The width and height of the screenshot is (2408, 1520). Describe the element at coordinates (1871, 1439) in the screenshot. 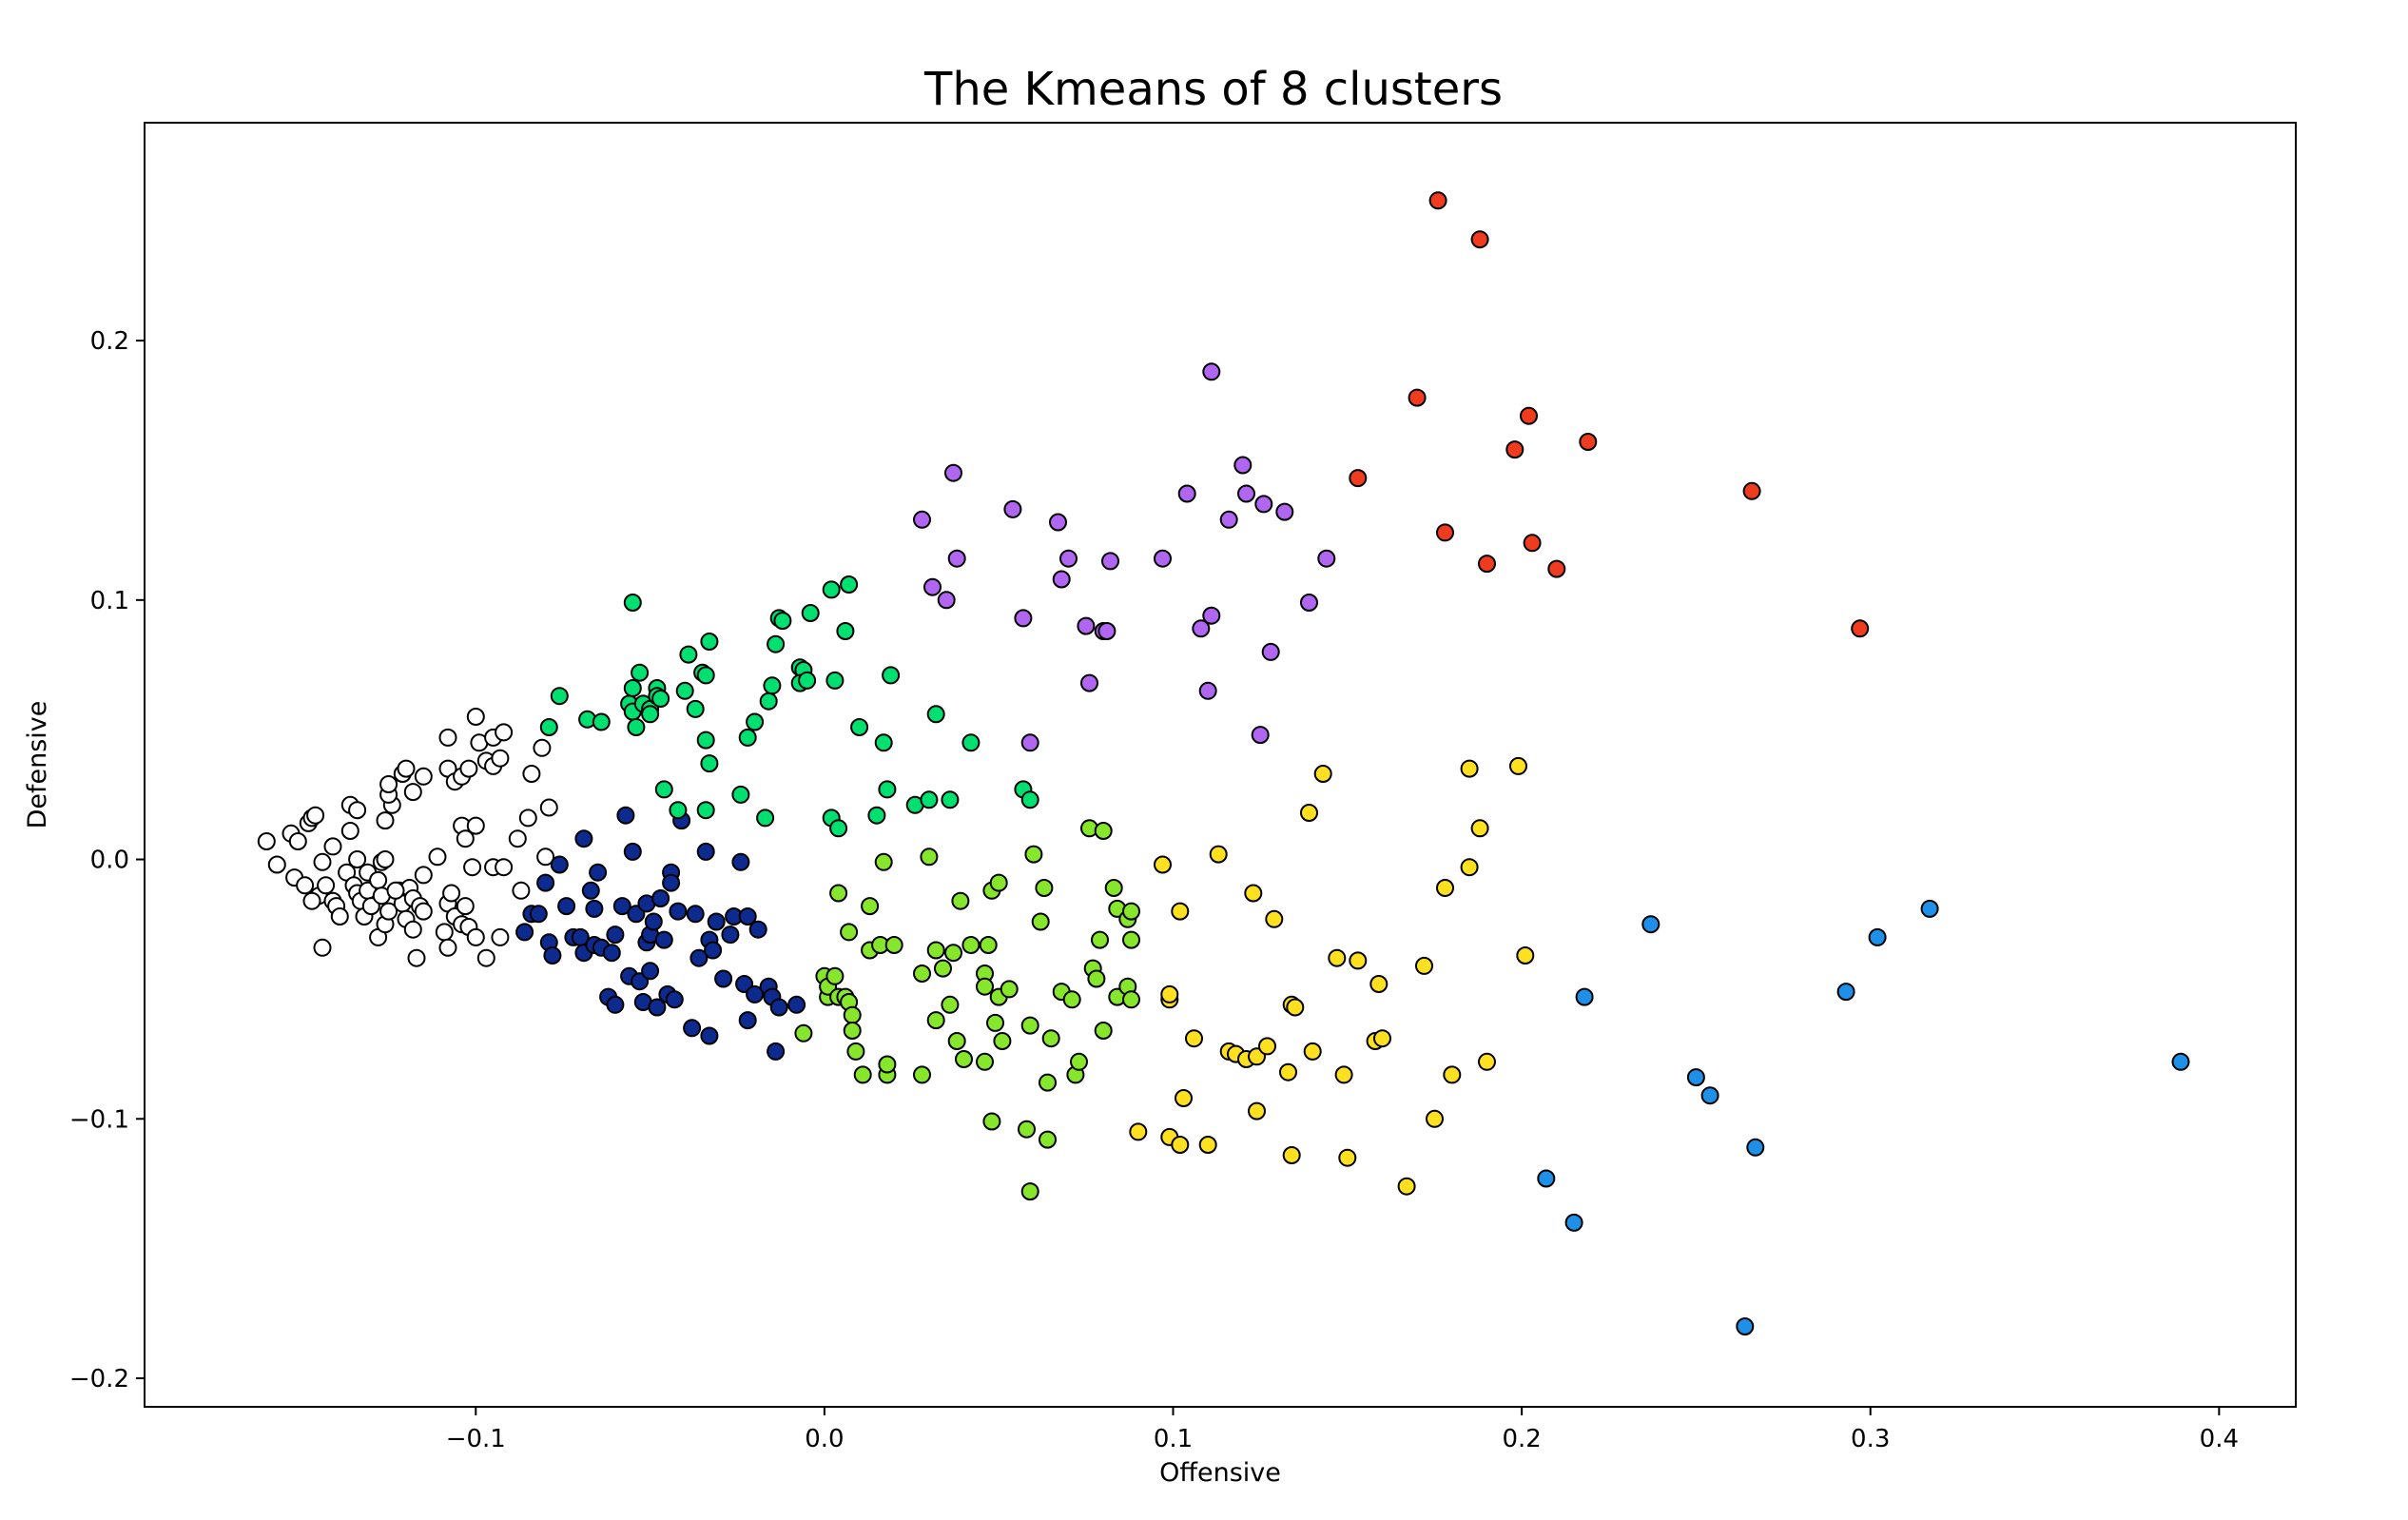

I see `x-tick-label: 0.3` at that location.